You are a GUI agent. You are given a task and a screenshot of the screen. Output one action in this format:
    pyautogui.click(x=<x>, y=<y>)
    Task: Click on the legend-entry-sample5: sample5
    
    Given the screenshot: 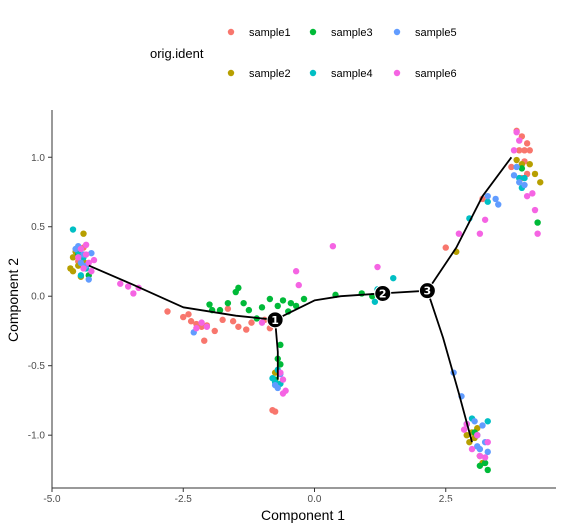 What is the action you would take?
    pyautogui.click(x=425, y=33)
    